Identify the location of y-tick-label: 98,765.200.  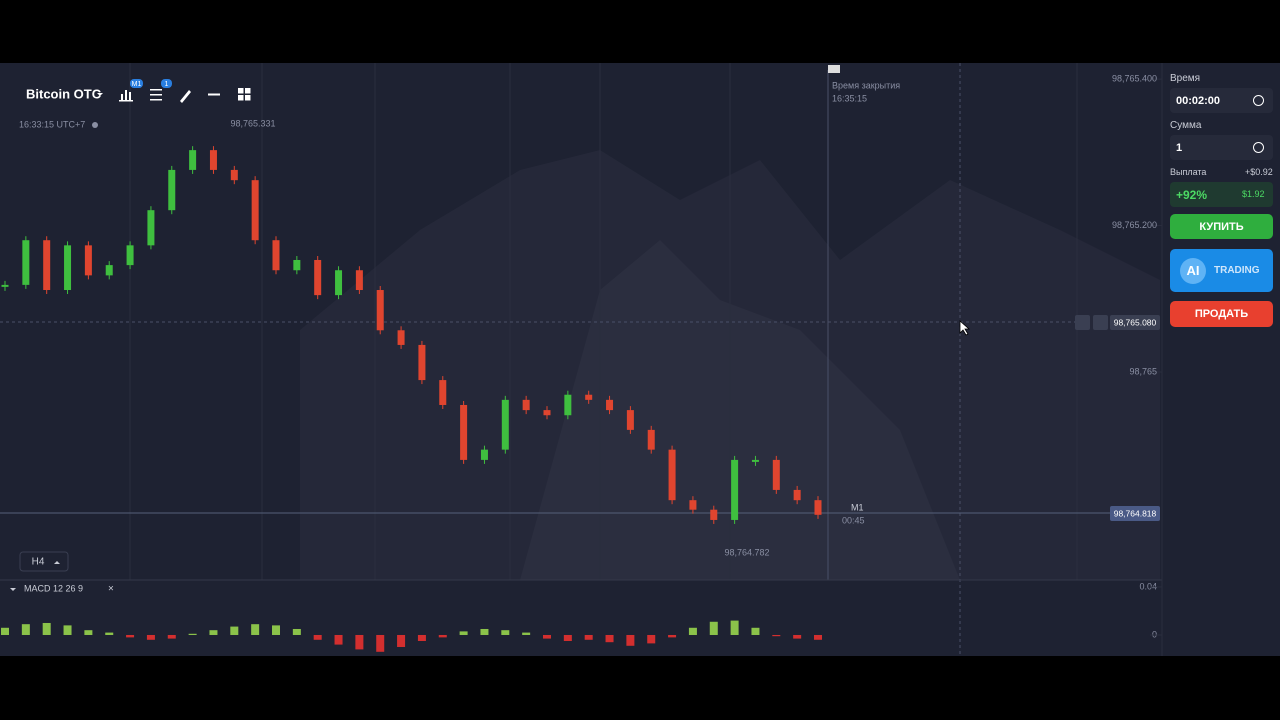
(1134, 225).